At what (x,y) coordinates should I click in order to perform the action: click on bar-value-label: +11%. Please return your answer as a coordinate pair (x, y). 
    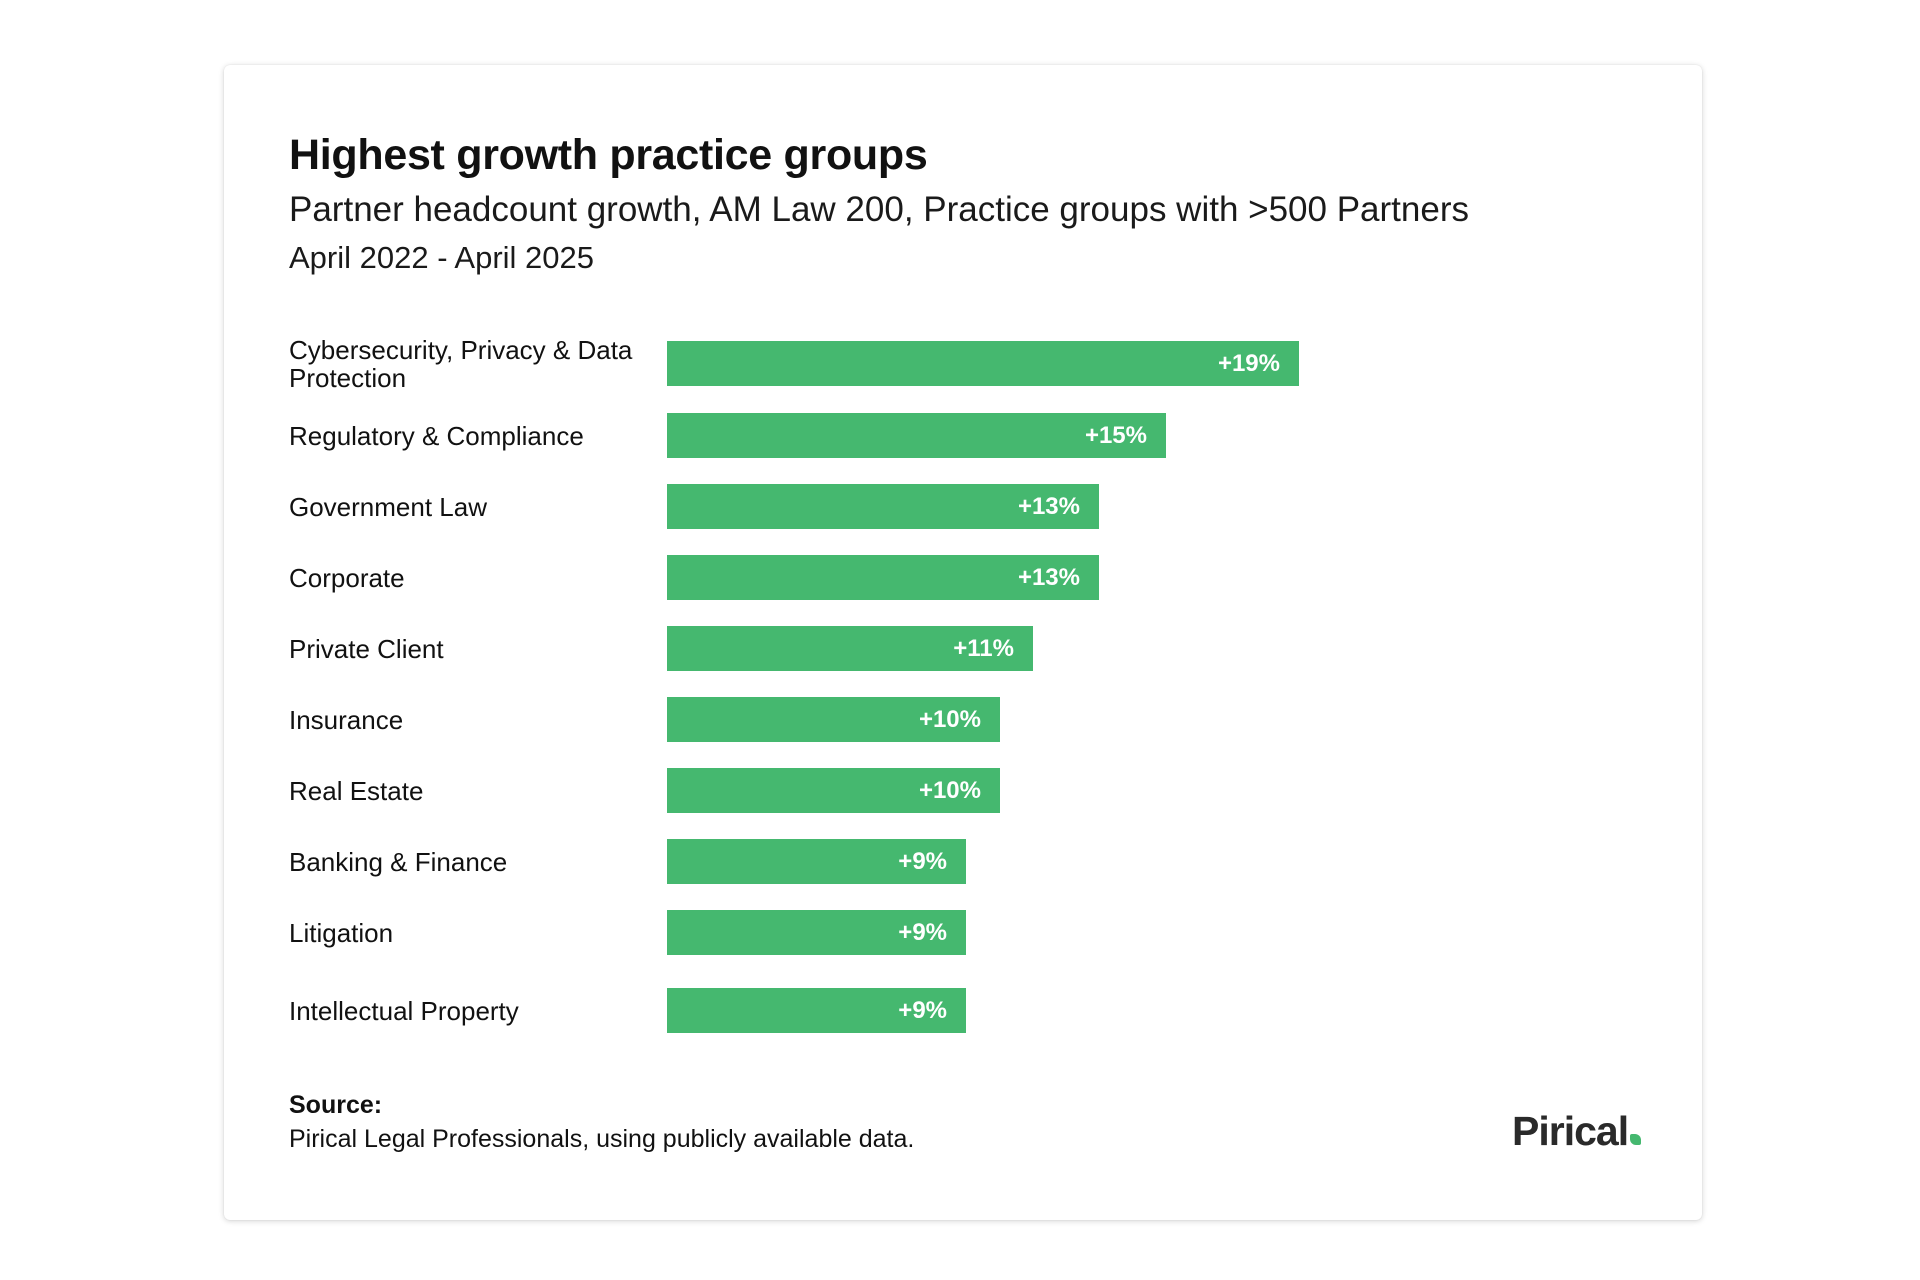
    Looking at the image, I should click on (983, 648).